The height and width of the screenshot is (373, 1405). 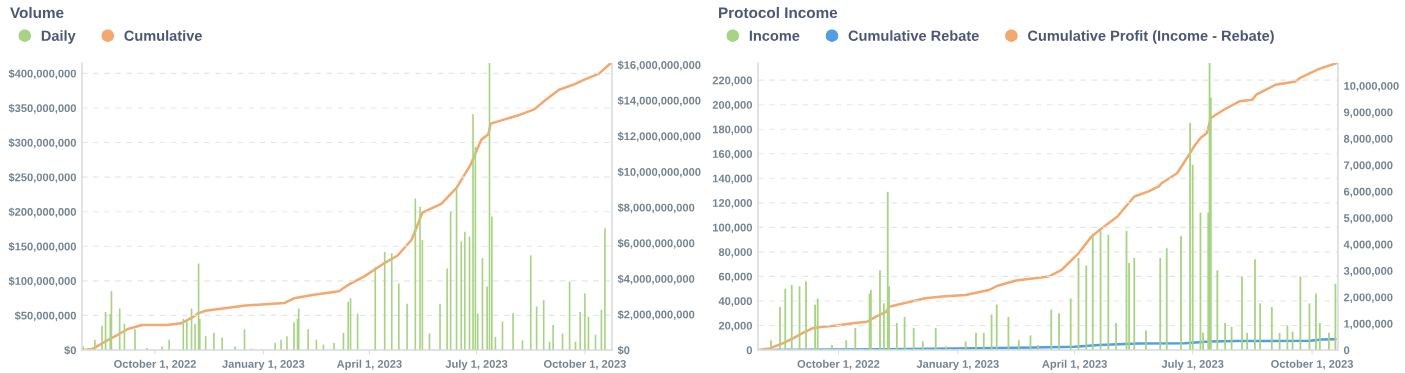 I want to click on y2-tick-label: $8,000,000,000, so click(x=656, y=208).